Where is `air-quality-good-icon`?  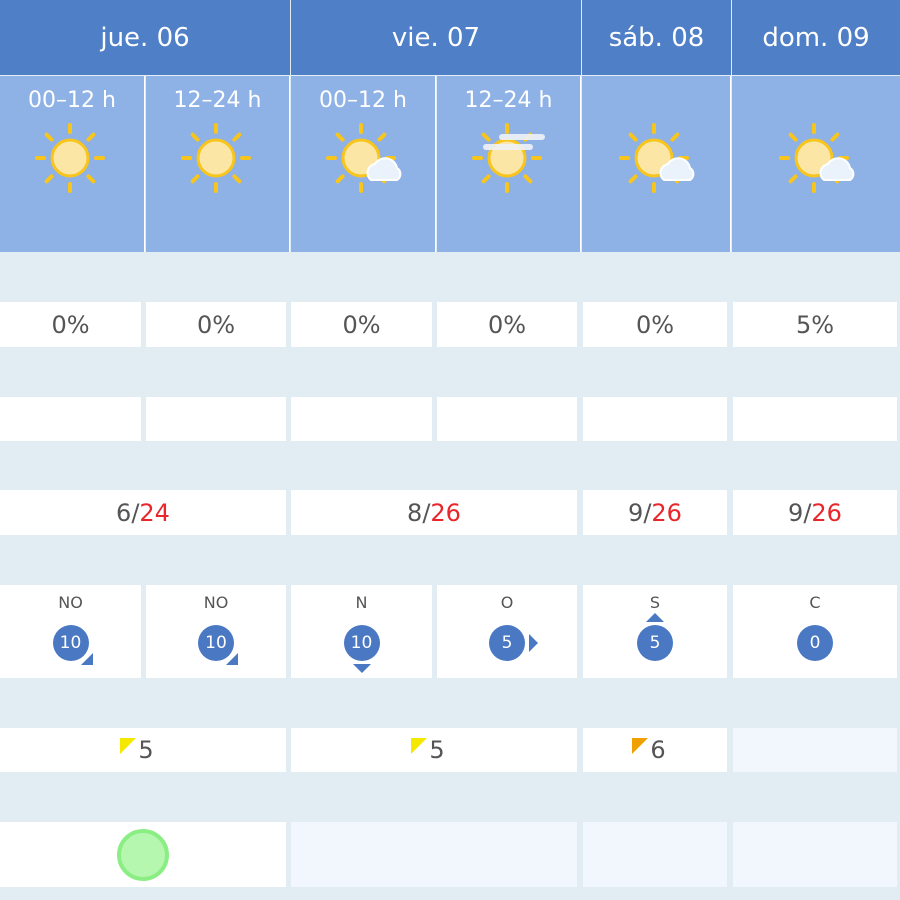 air-quality-good-icon is located at coordinates (143, 854).